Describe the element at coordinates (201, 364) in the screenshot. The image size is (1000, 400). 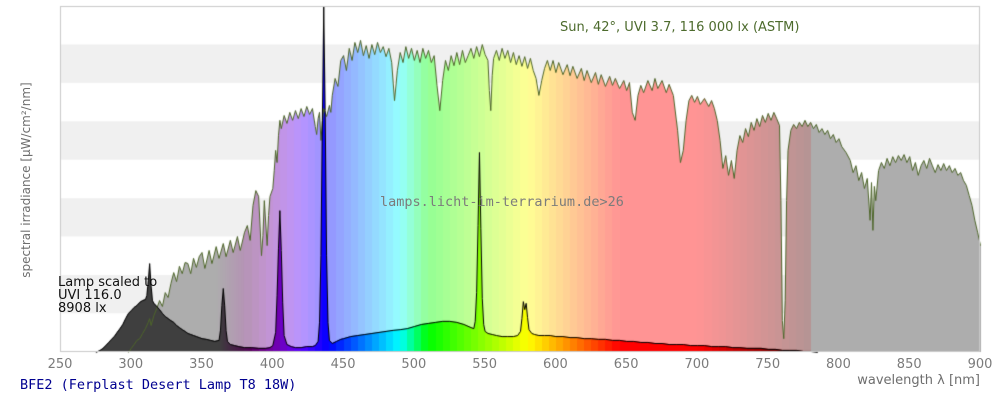
I see `x-tick-label-350: 350` at that location.